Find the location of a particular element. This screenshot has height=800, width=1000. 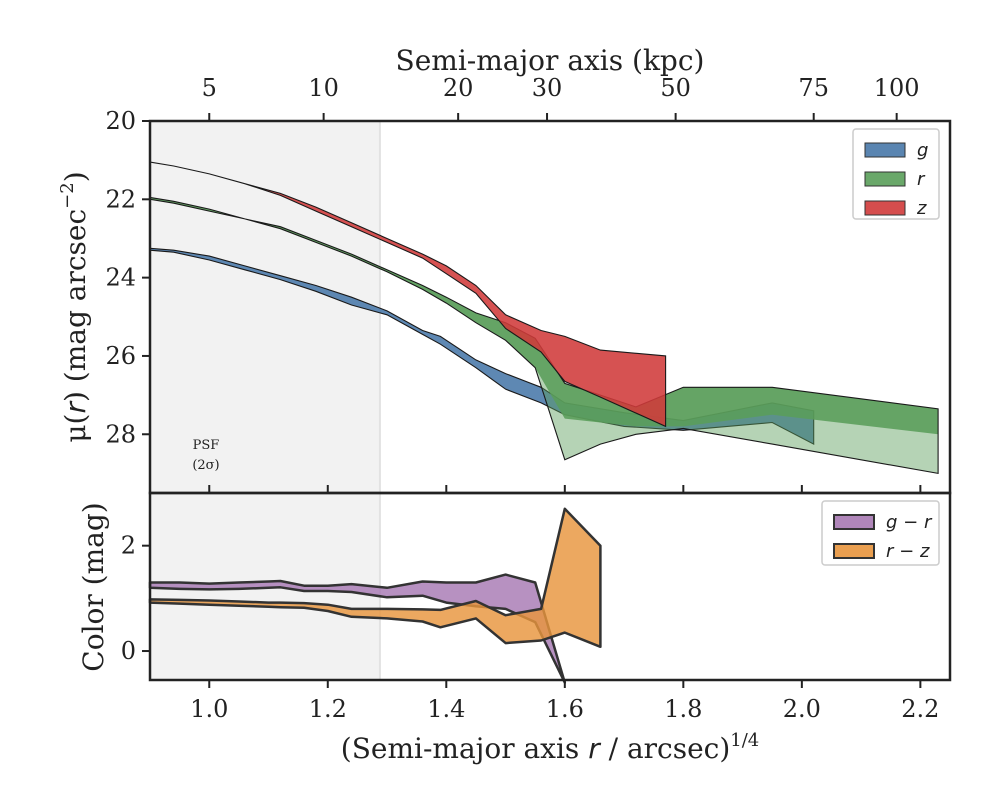

x-tick-label: 1.4 is located at coordinates (446, 709).